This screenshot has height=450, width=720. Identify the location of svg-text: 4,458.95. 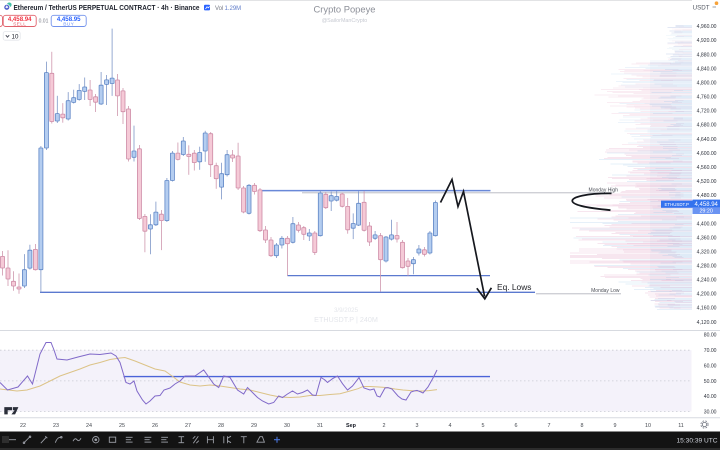
(69, 19).